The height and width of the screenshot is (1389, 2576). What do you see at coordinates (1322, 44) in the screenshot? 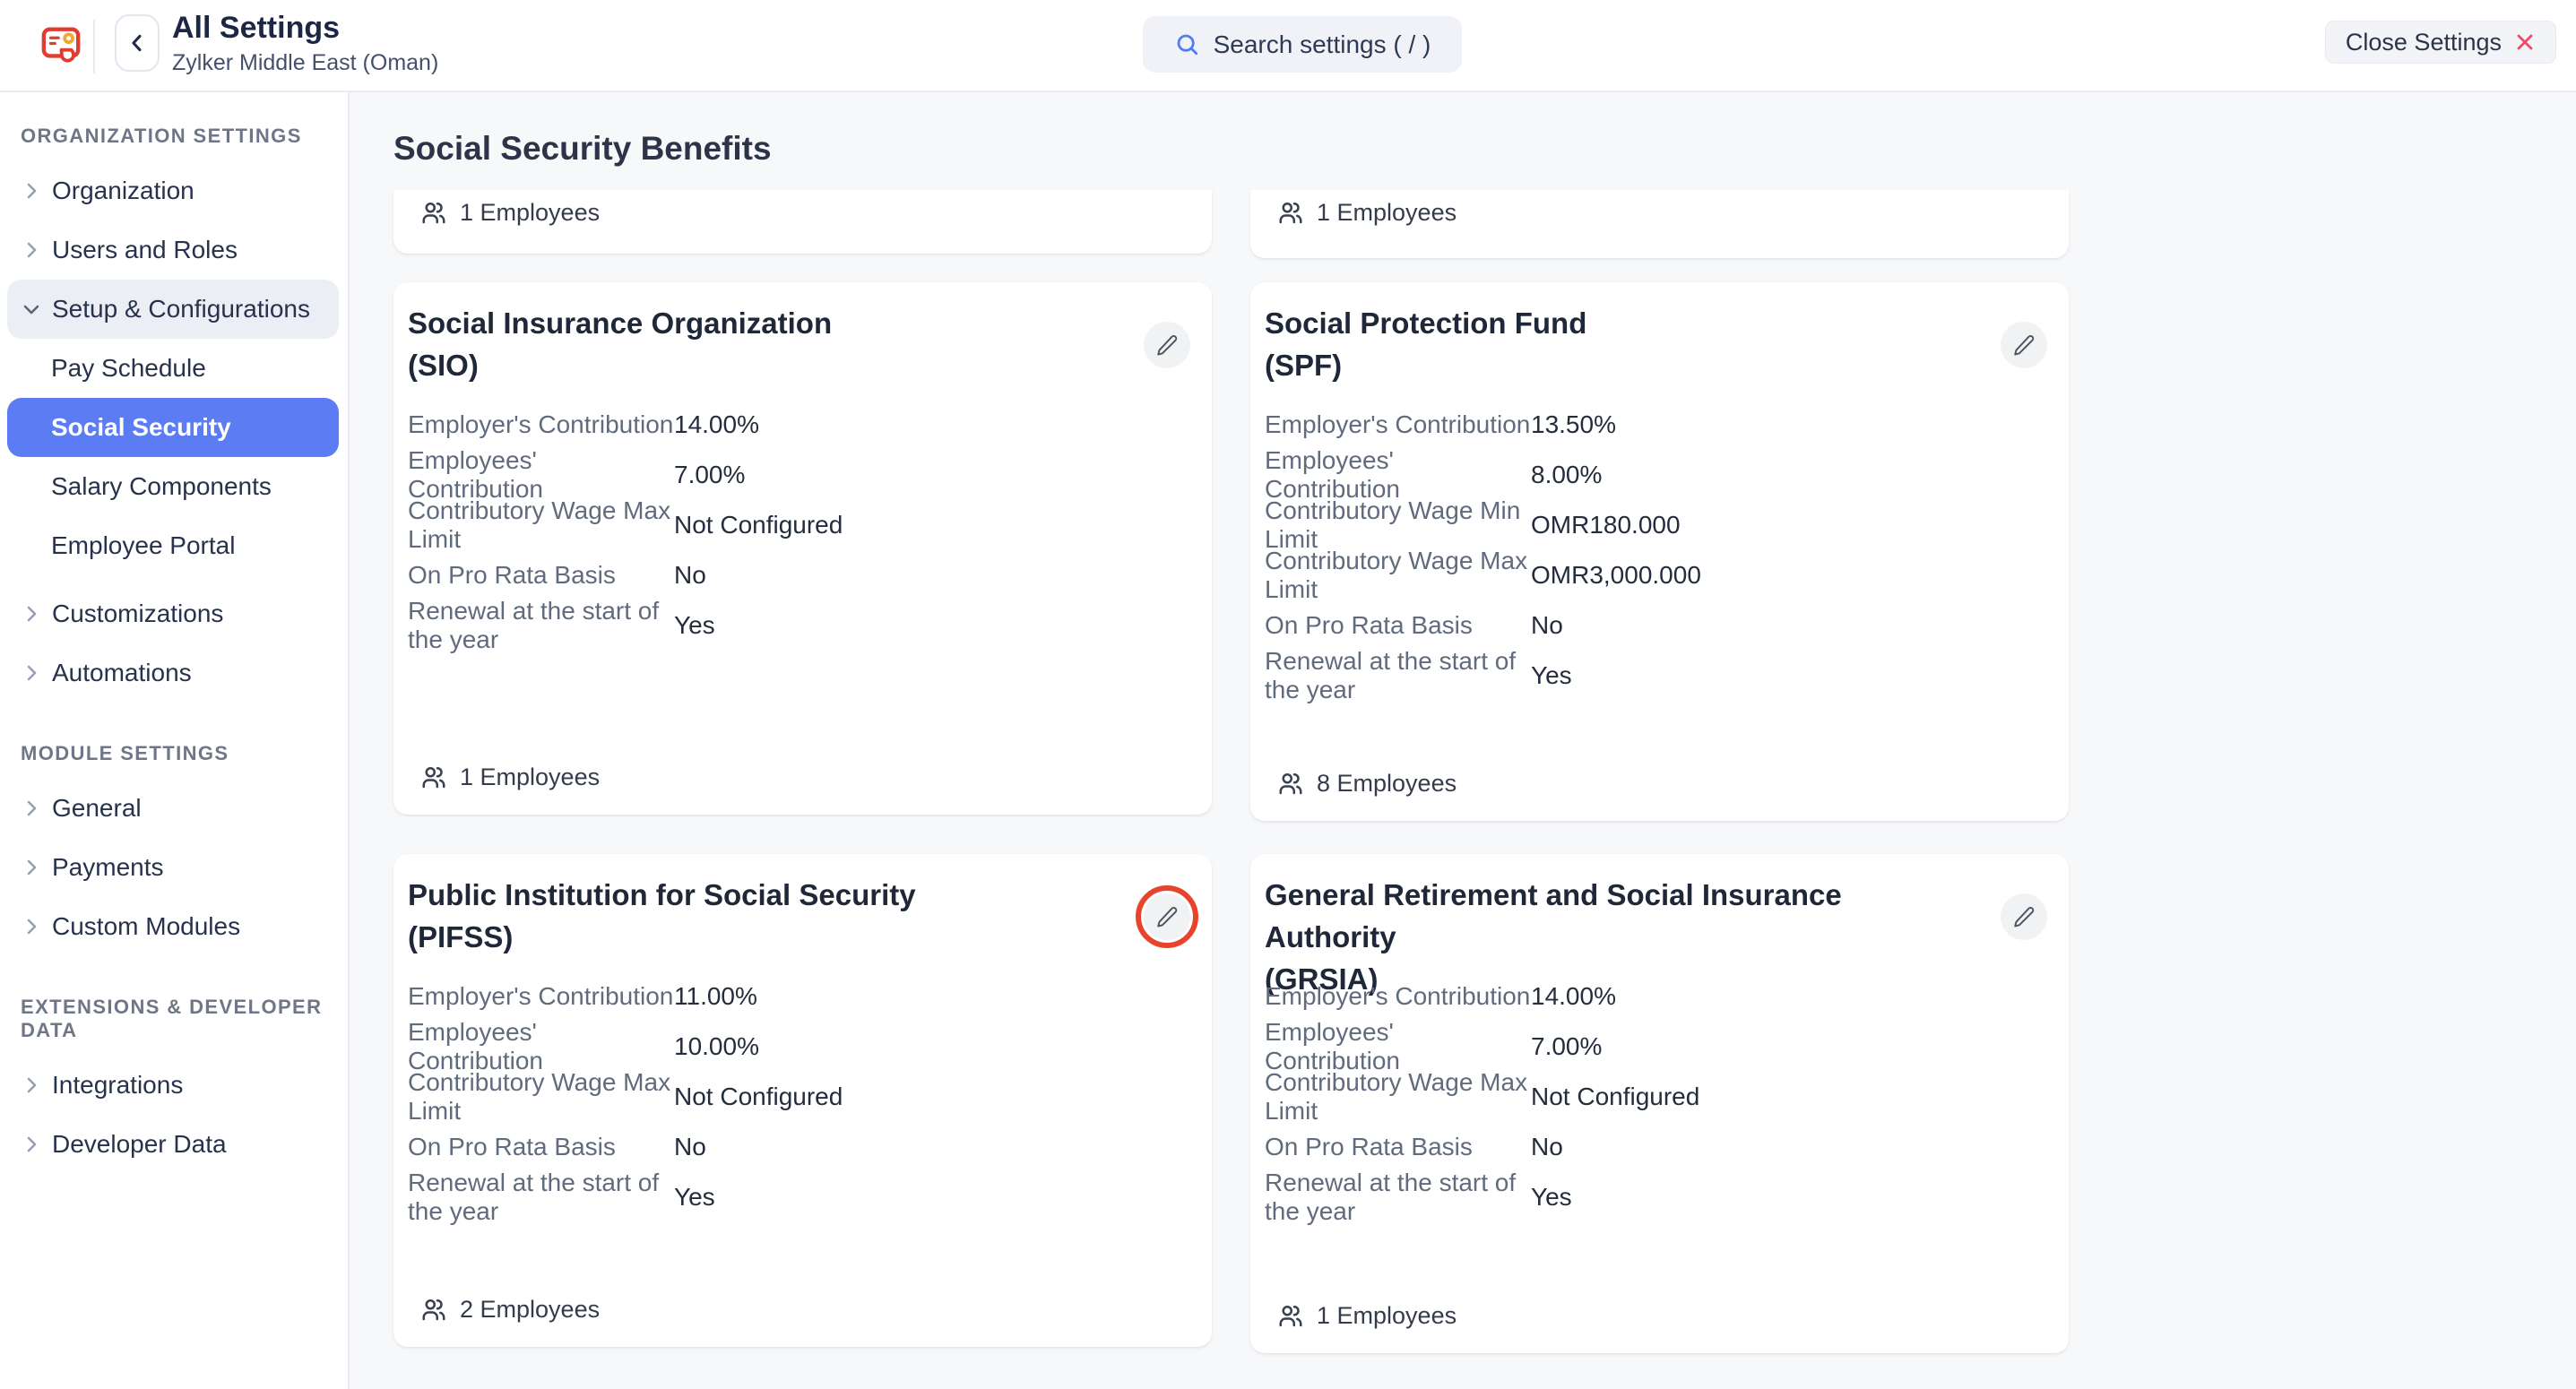
I see `search-placeholder: Search settings ( / )` at bounding box center [1322, 44].